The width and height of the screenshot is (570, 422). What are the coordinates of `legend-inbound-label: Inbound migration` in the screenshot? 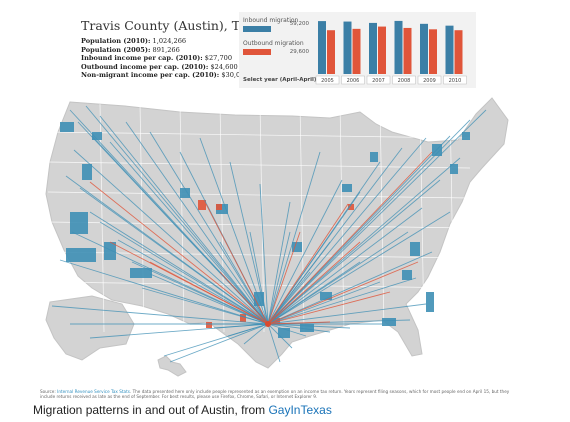 It's located at (271, 20).